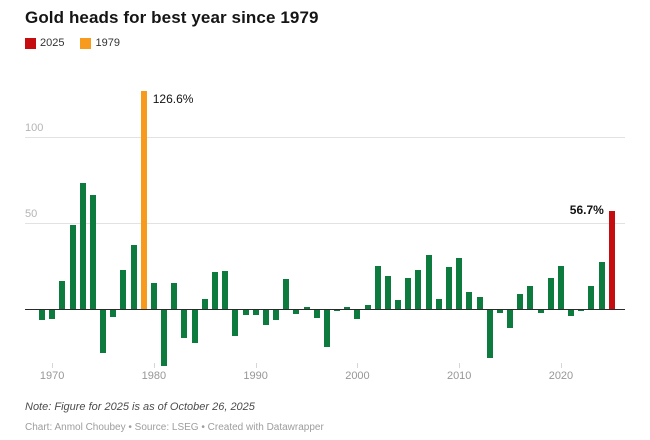 This screenshot has width=650, height=440. Describe the element at coordinates (265, 317) in the screenshot. I see `bar-1991` at that location.